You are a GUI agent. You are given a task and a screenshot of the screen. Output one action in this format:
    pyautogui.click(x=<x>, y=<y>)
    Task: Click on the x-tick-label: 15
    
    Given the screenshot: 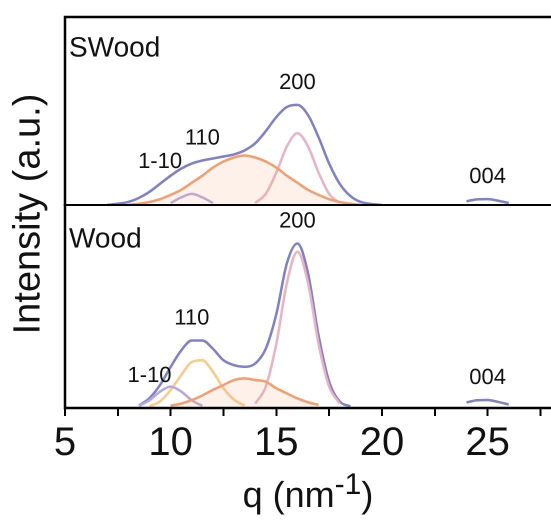 What is the action you would take?
    pyautogui.click(x=276, y=442)
    